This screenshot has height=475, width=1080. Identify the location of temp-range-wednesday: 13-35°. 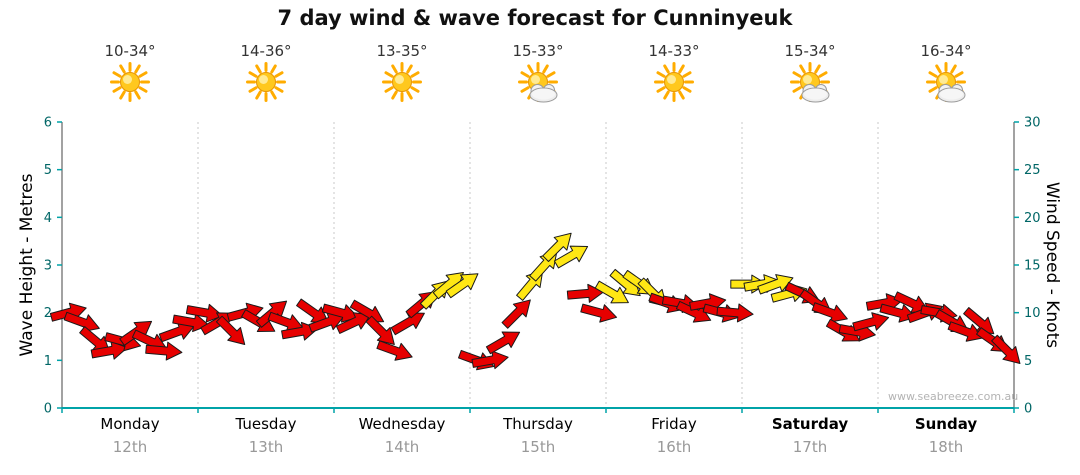
(402, 51).